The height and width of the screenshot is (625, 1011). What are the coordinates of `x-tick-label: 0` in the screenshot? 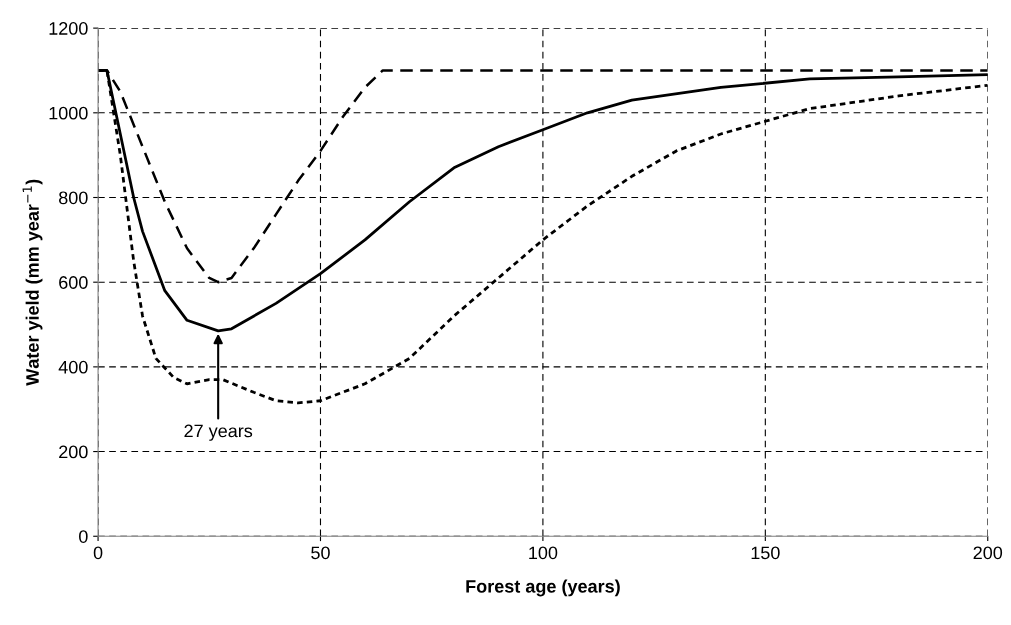 It's located at (98, 553).